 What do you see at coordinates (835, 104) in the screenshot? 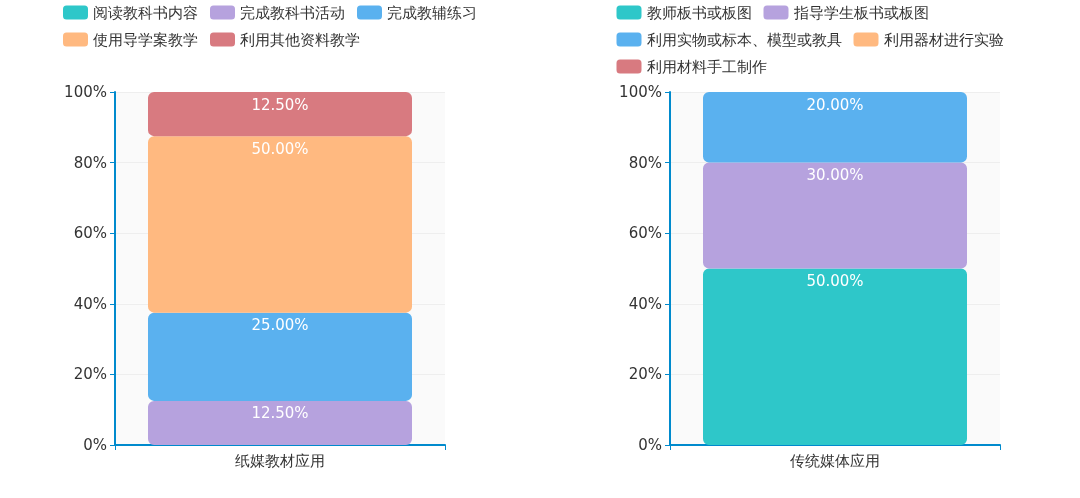
I see `data-label: 20.00%` at bounding box center [835, 104].